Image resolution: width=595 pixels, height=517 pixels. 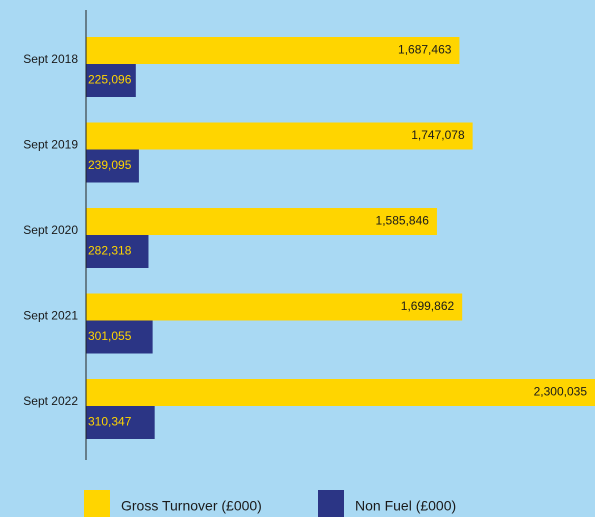 I want to click on y-tick-label: Sept 2020, so click(x=50, y=230).